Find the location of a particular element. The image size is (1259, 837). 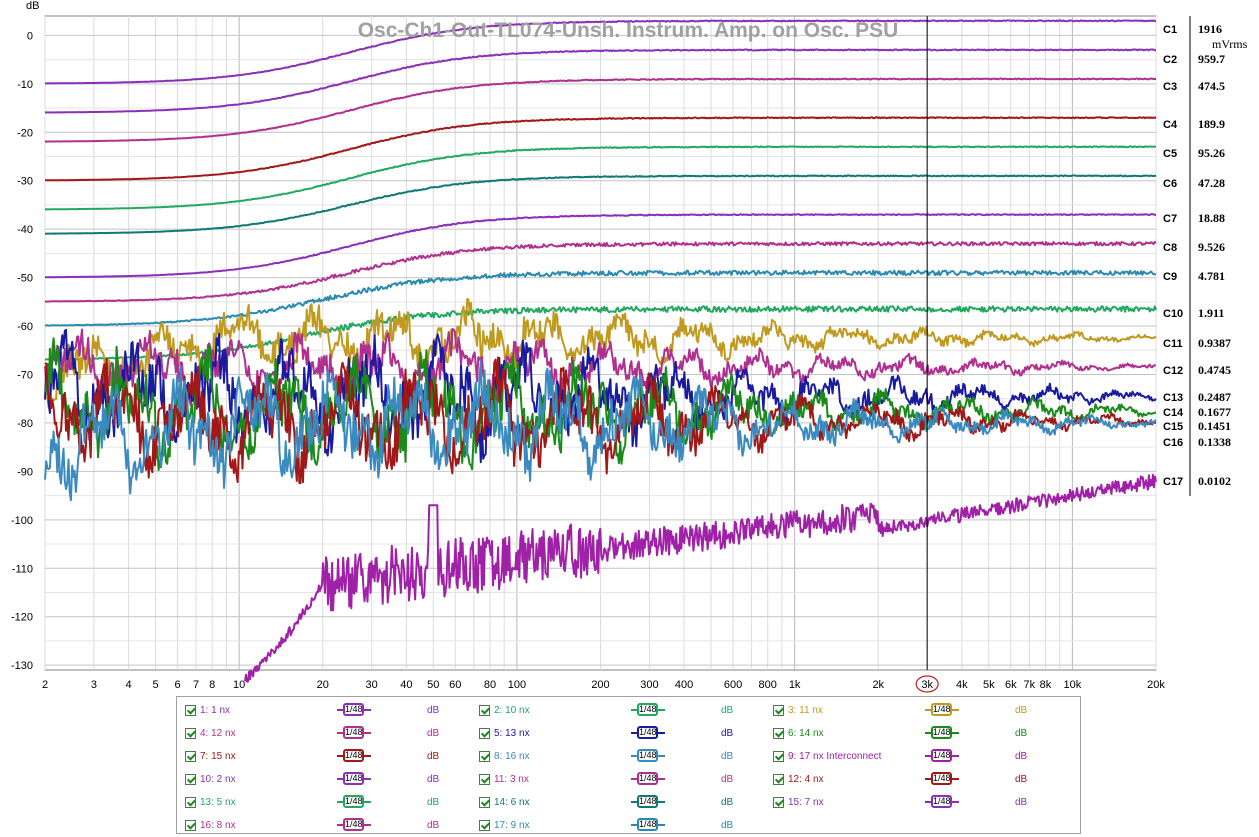

x-tick-label: 200 is located at coordinates (600, 685).